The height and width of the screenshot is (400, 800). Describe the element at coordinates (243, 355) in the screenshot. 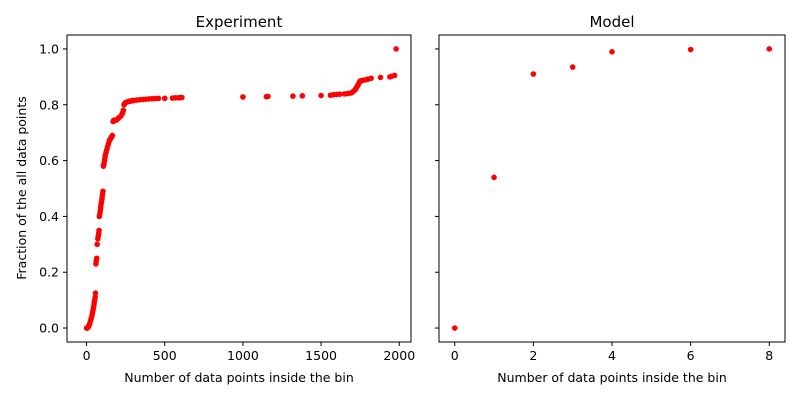

I see `experiment-x-tick-label: 1000` at that location.